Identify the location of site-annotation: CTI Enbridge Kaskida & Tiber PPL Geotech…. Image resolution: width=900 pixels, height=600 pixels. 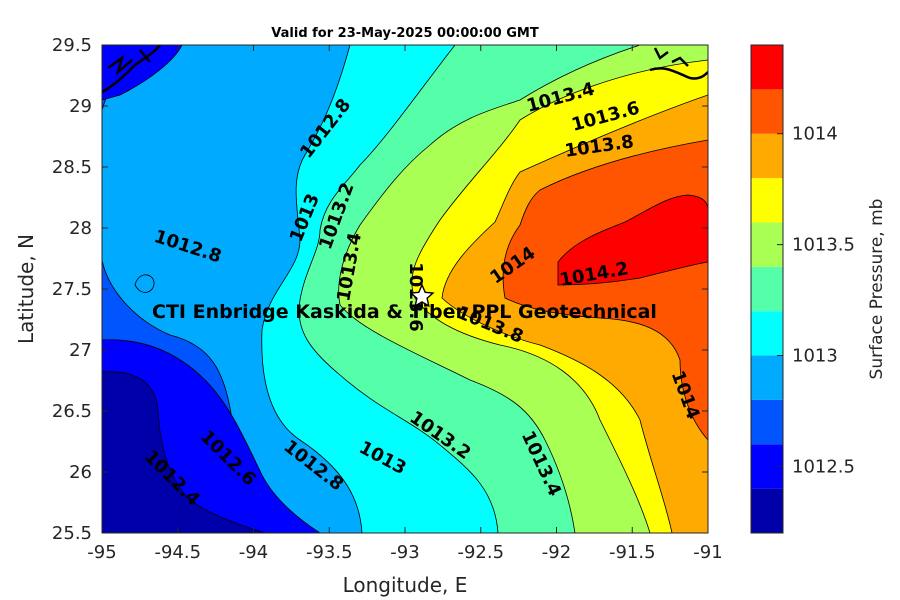
(404, 312).